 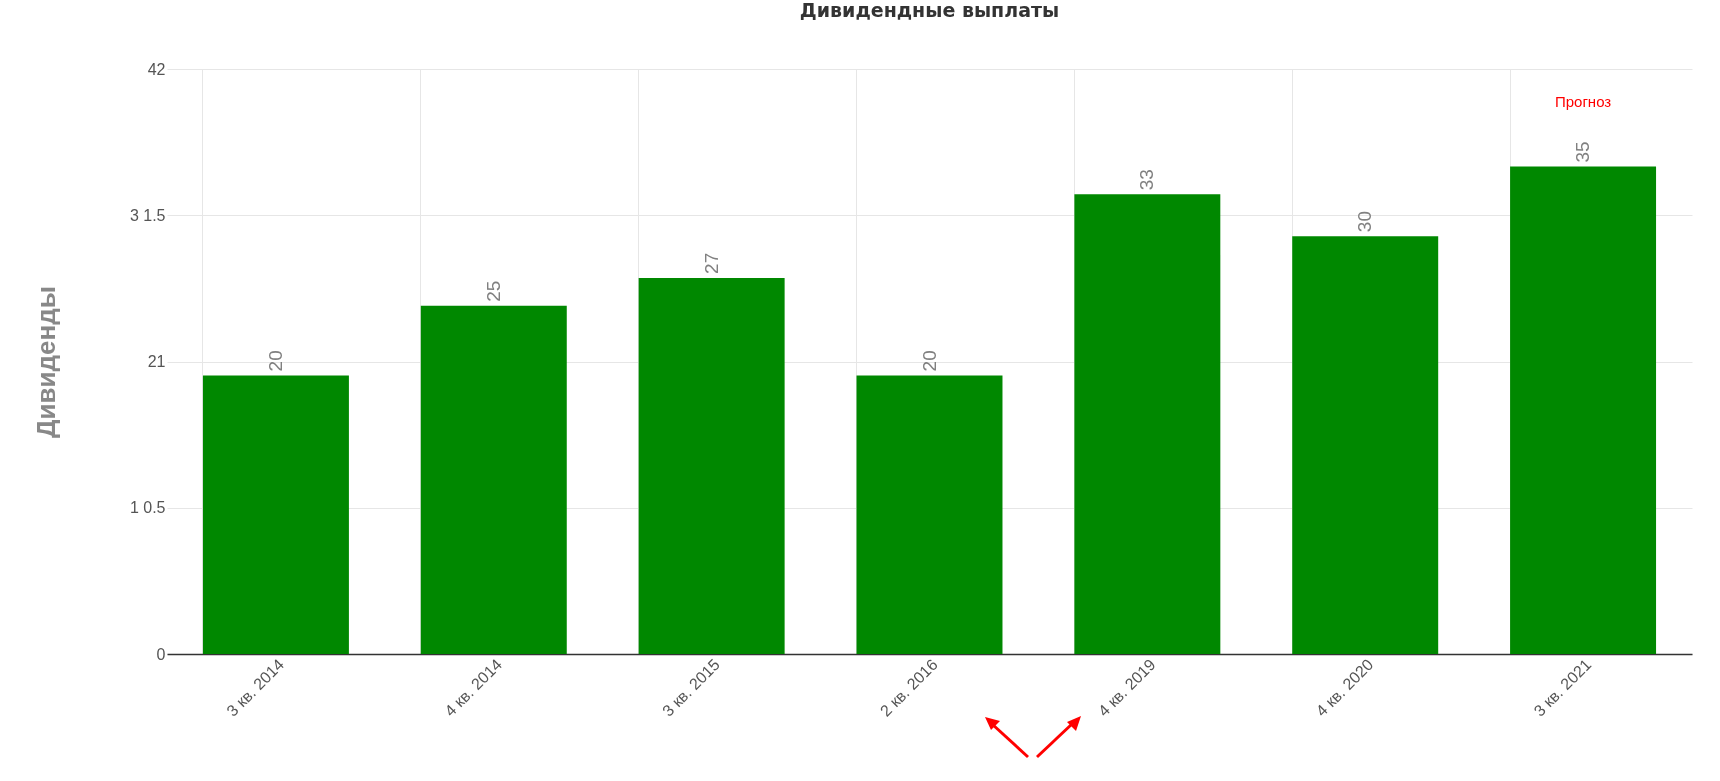 I want to click on data-label: 33, so click(x=1147, y=180).